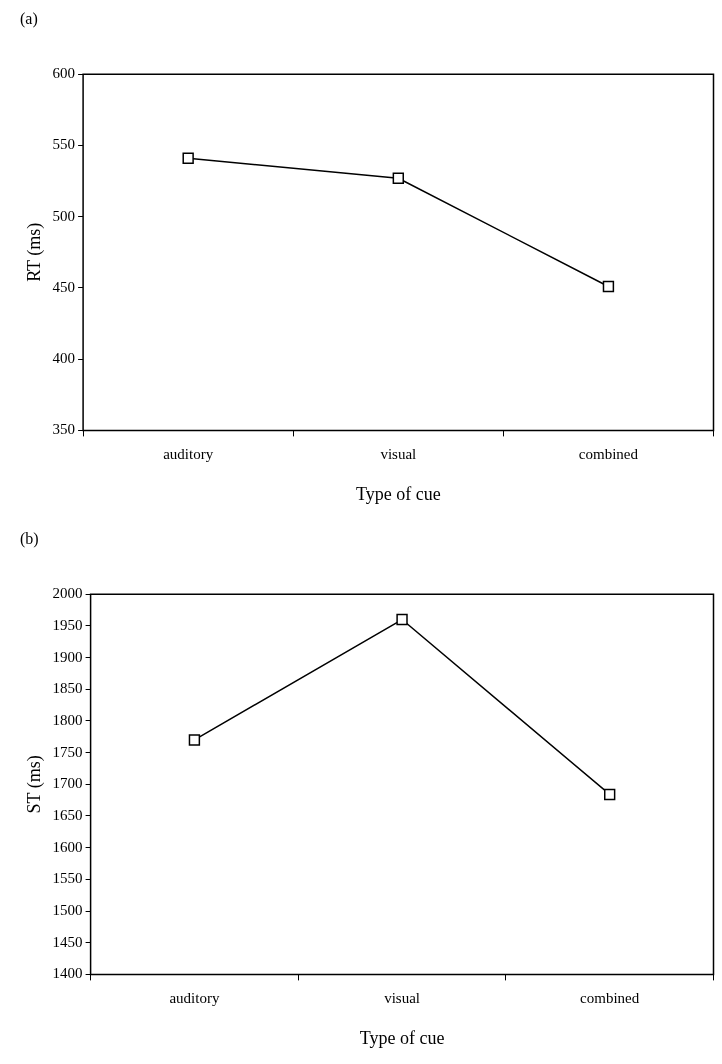 The width and height of the screenshot is (722, 1064). I want to click on y-tick-label: 400, so click(64, 358).